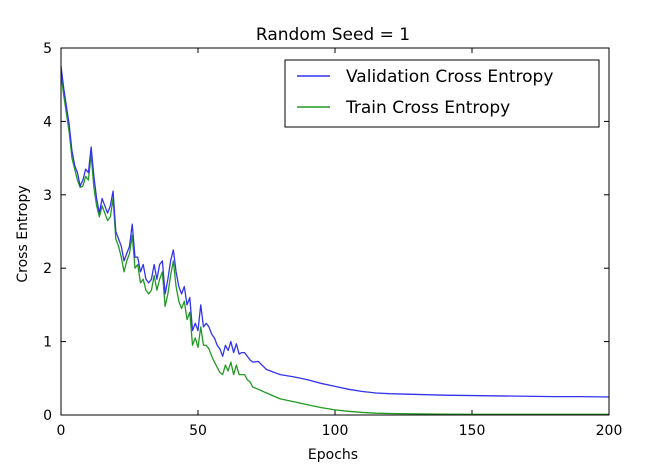 This screenshot has height=466, width=650. Describe the element at coordinates (333, 455) in the screenshot. I see `x-axis-label: Epochs` at that location.